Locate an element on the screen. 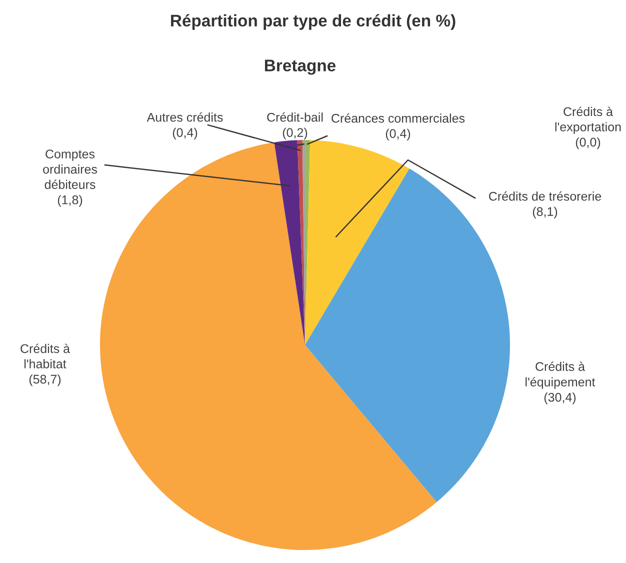 This screenshot has width=626, height=563. data-label: (0,2) is located at coordinates (295, 134).